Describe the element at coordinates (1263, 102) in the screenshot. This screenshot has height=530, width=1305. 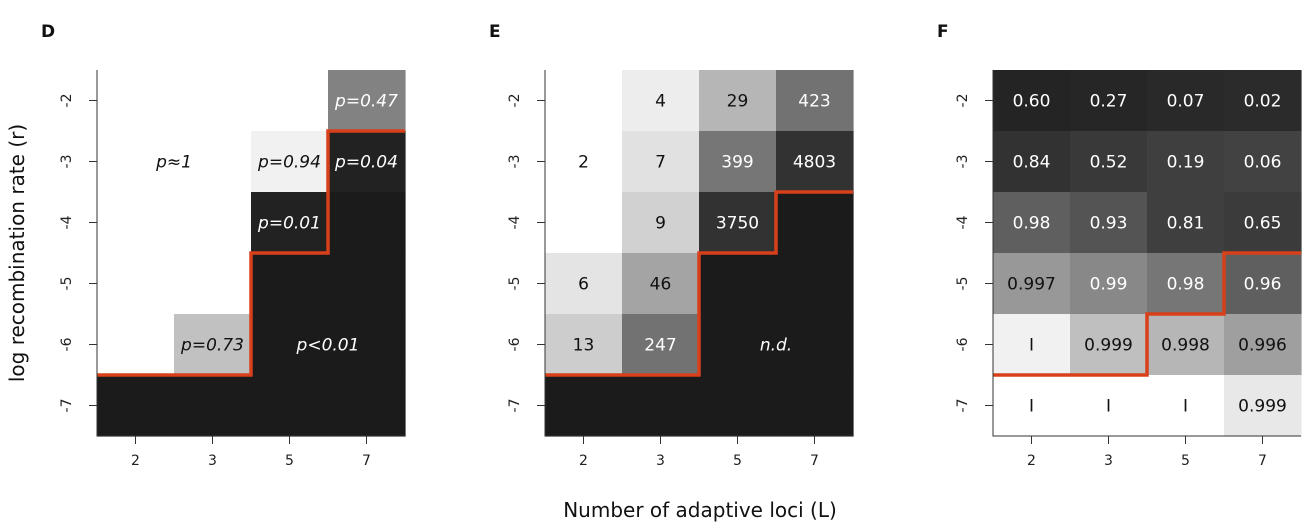
I see `cell-value: 0.02` at that location.